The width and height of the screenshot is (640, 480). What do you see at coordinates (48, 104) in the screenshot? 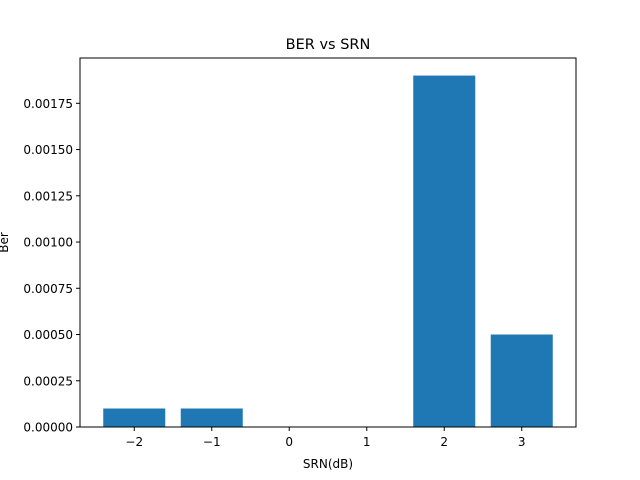
I see `y-tick-label: 0.00175` at bounding box center [48, 104].